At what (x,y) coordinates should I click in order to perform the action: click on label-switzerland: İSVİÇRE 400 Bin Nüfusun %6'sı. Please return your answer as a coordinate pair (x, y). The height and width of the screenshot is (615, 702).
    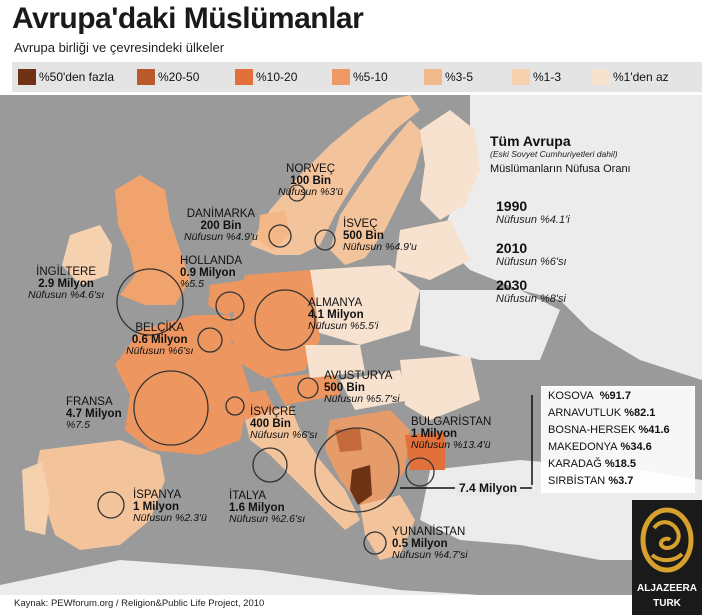
    Looking at the image, I should click on (283, 423).